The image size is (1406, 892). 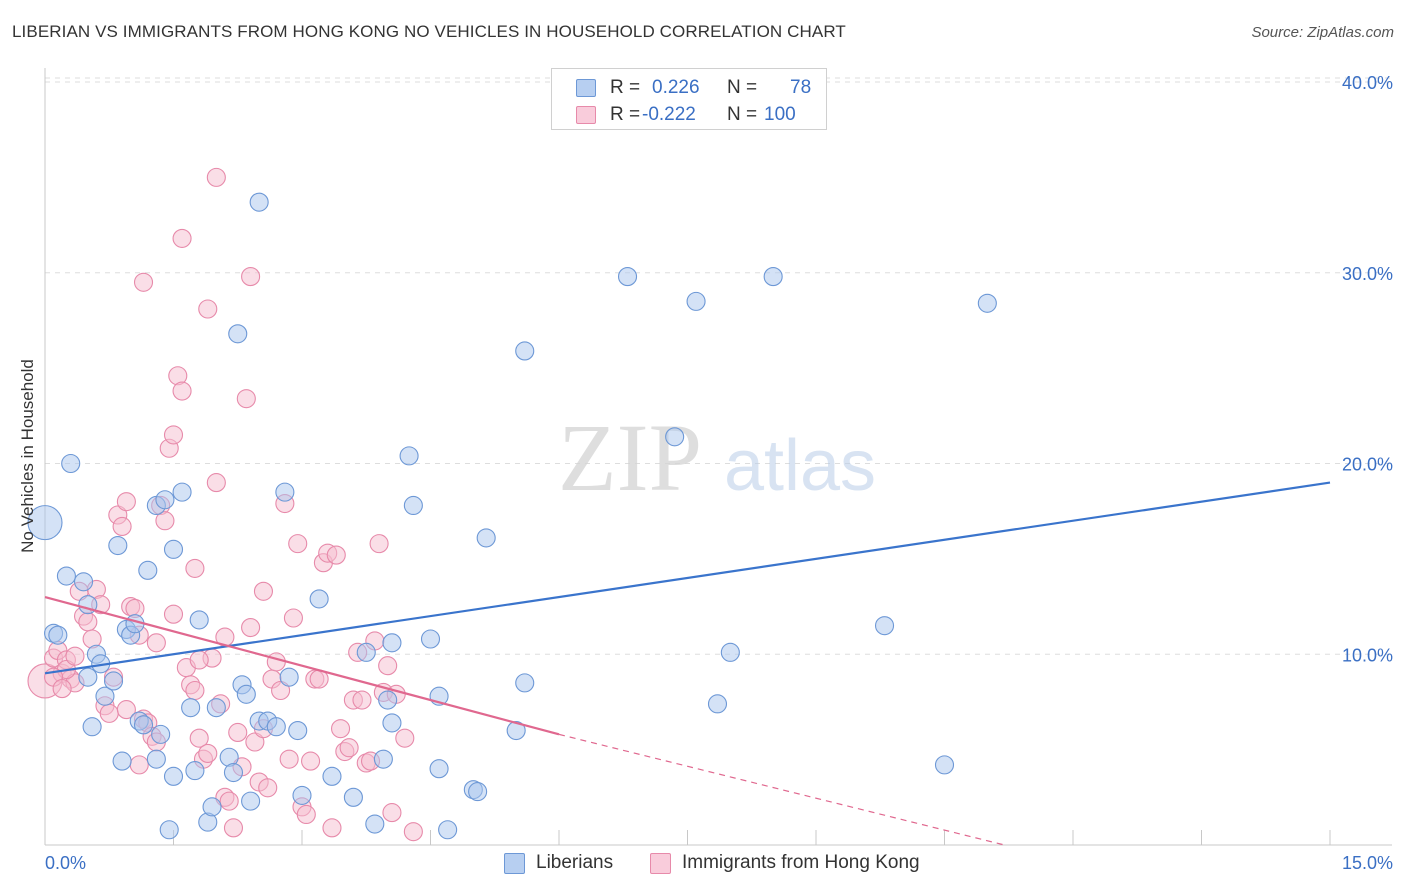 I want to click on legend-r-value: 0.226, so click(x=676, y=87).